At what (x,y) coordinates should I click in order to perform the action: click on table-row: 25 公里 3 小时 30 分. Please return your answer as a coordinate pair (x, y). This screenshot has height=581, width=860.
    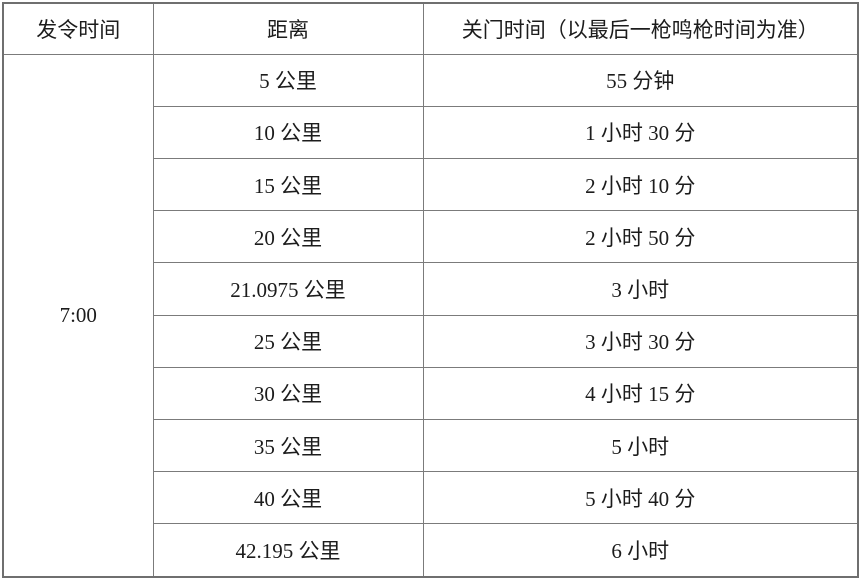
    Looking at the image, I should click on (431, 341).